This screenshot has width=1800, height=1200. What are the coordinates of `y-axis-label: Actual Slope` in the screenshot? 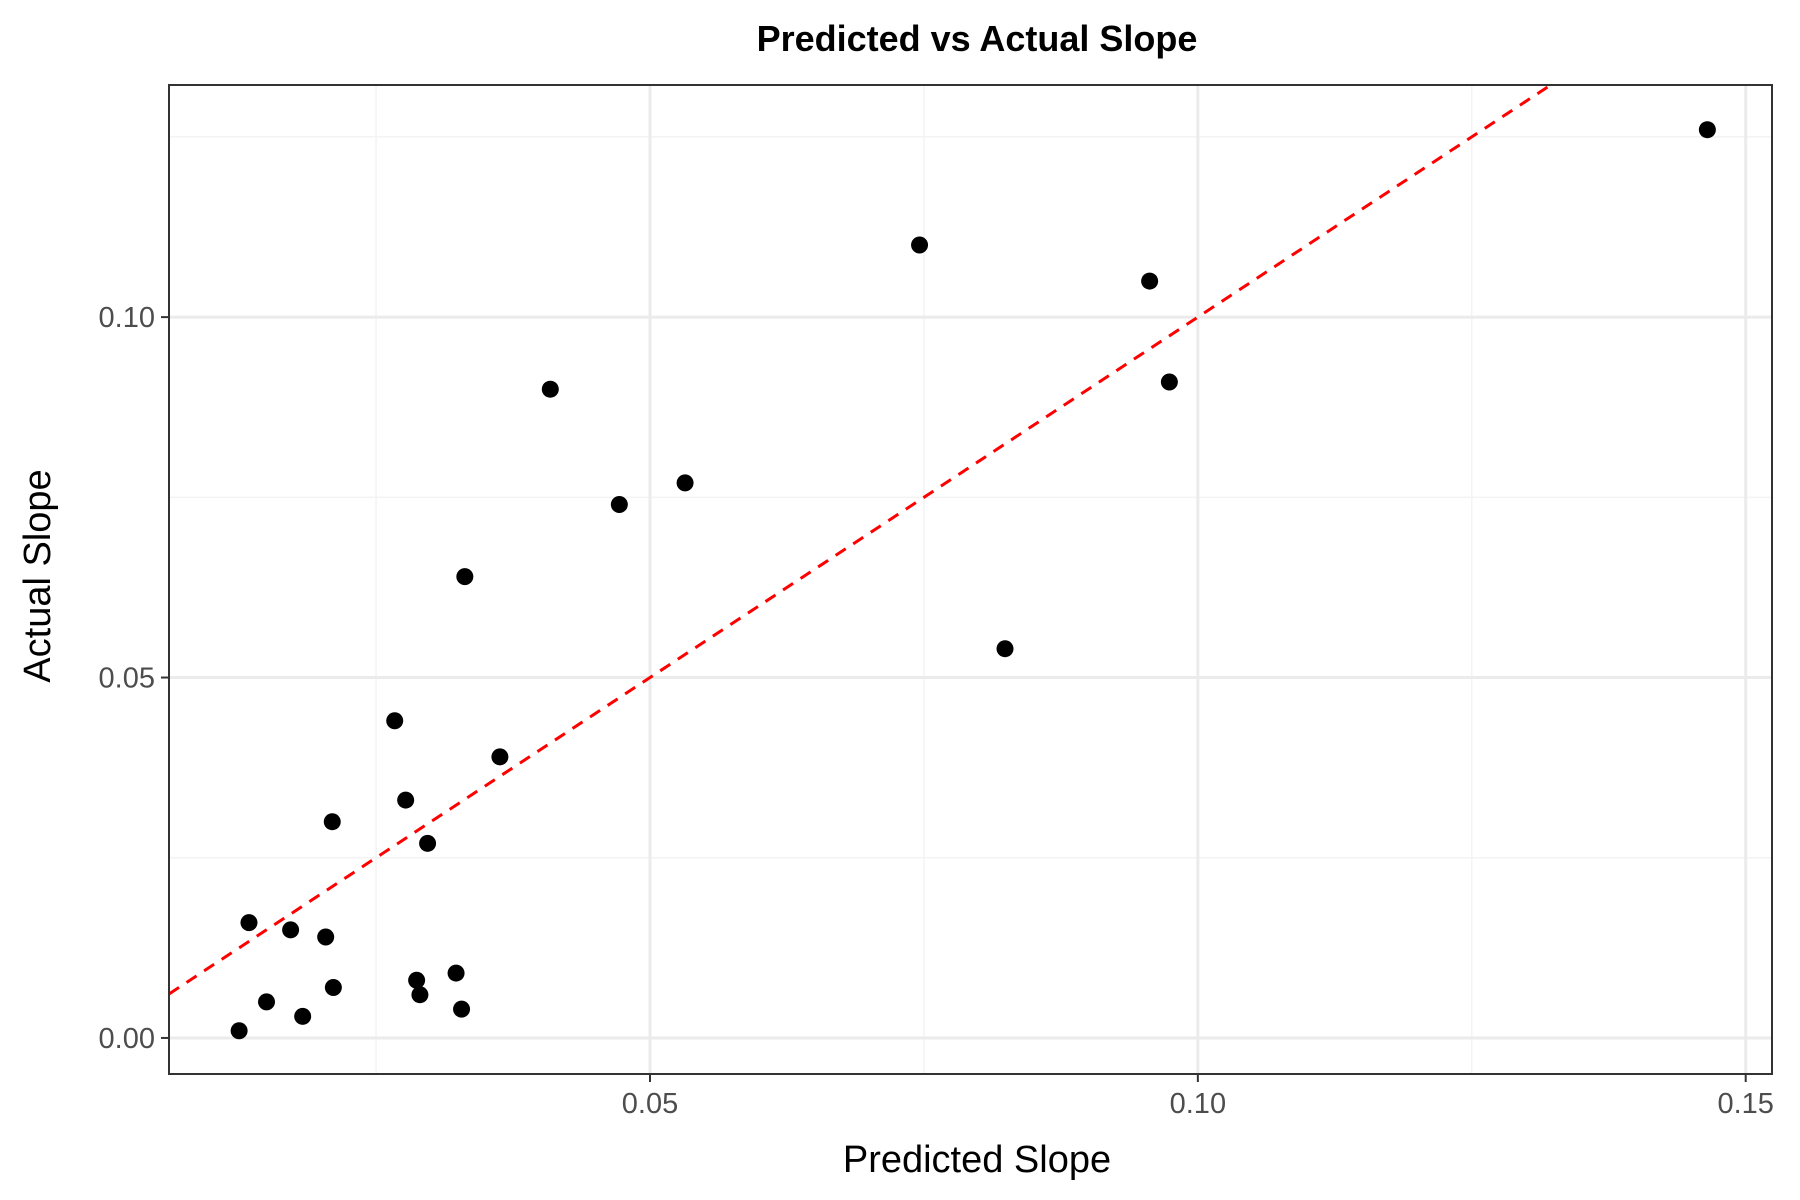 It's located at (38, 575).